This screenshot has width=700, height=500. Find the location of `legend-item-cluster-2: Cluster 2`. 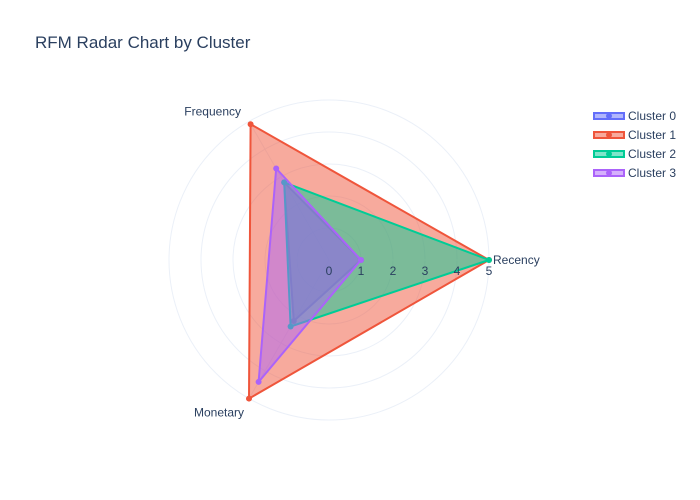

legend-item-cluster-2: Cluster 2 is located at coordinates (642, 153).